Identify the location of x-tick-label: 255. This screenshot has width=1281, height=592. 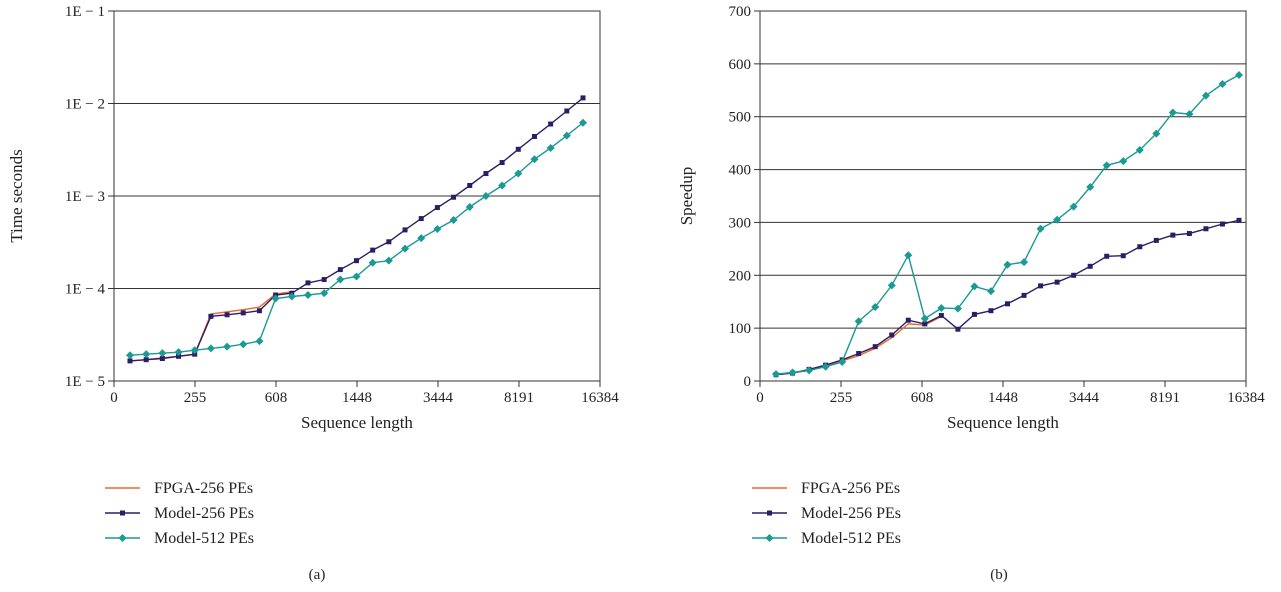
(841, 398).